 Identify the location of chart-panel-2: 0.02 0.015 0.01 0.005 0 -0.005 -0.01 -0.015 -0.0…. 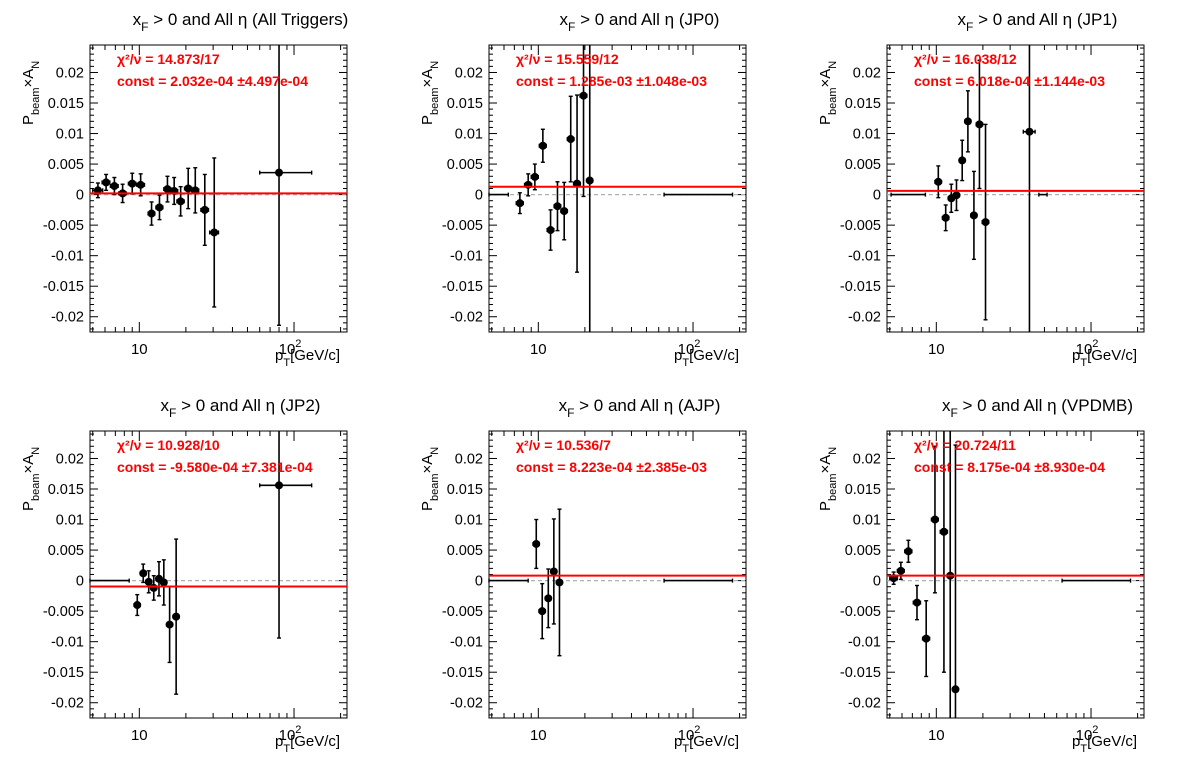
(583, 189).